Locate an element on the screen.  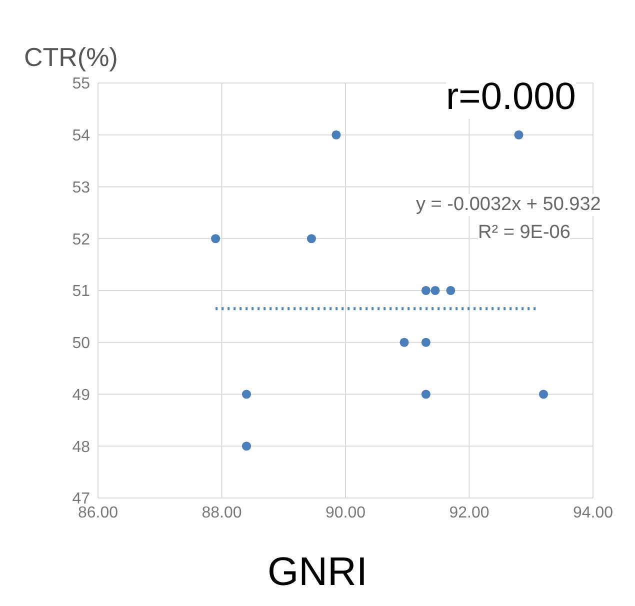
x-axis-title: GNRI is located at coordinates (317, 572).